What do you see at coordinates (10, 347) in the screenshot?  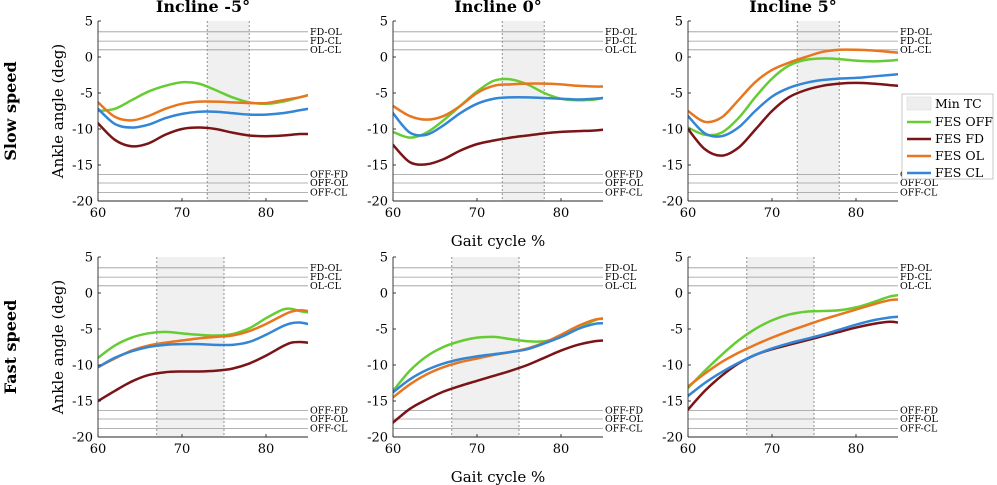 I see `row-label-fast: Fast speed` at bounding box center [10, 347].